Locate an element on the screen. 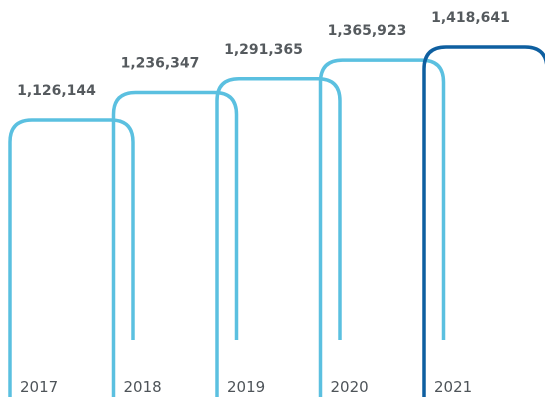 The width and height of the screenshot is (545, 397). category-label-2017: 2017 is located at coordinates (39, 387).